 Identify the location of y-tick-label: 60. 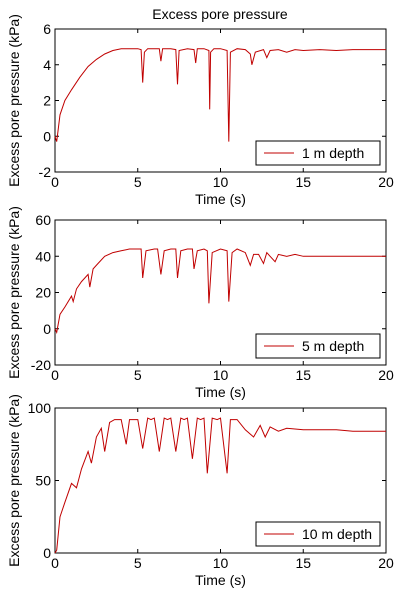
(43, 220).